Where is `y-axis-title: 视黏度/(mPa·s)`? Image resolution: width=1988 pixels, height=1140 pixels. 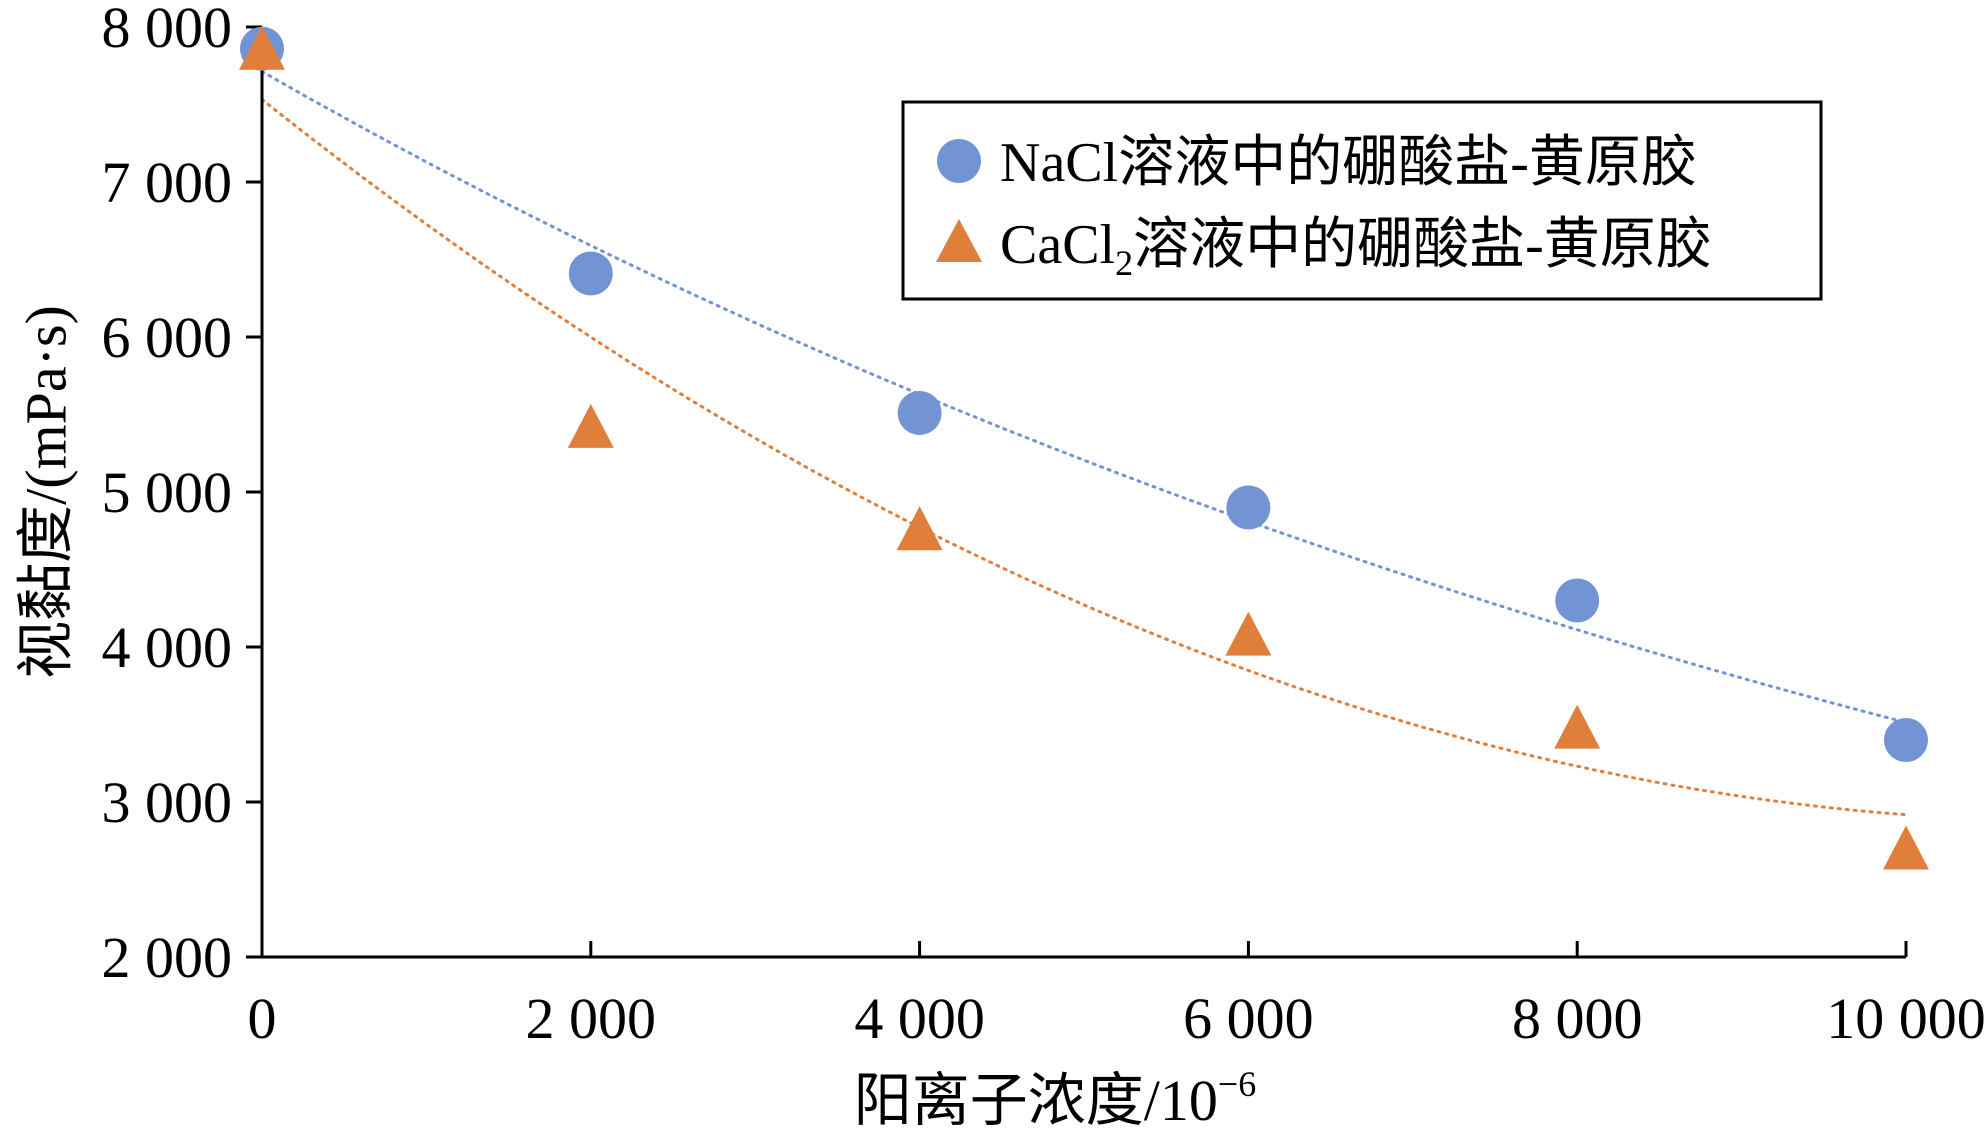
y-axis-title: 视黏度/(mPa·s) is located at coordinates (45, 492).